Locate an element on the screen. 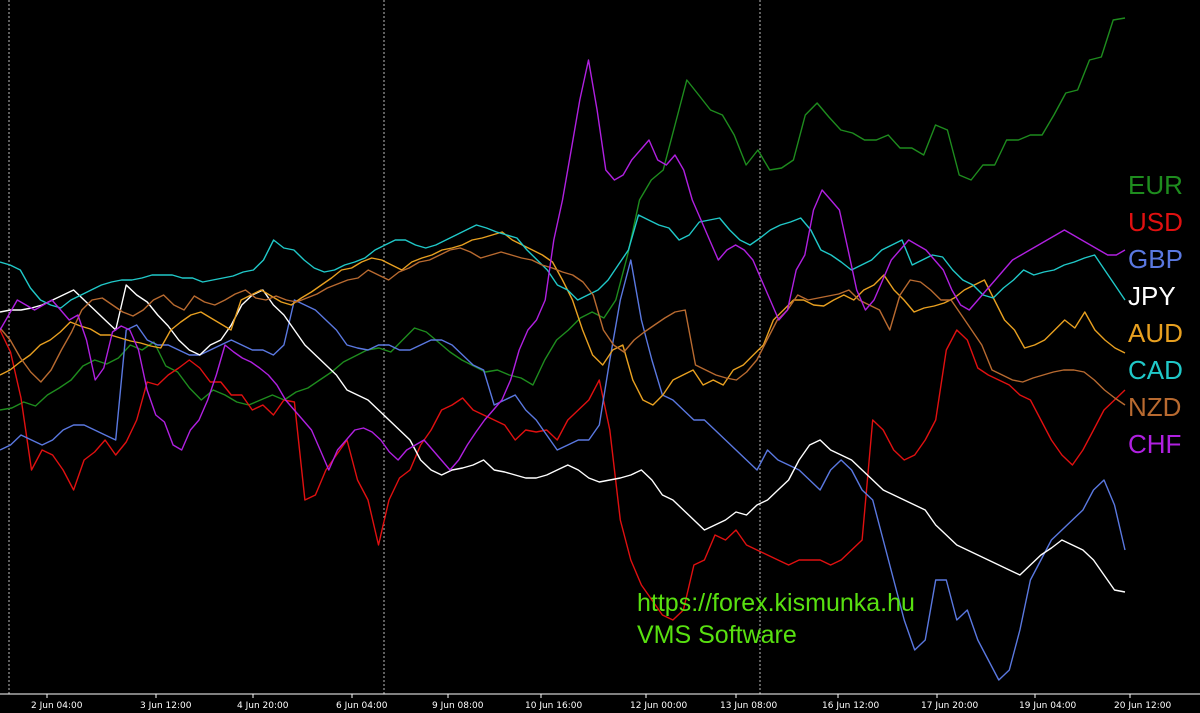 The height and width of the screenshot is (713, 1200). x-tick-label: 6 Jun 04:00 is located at coordinates (362, 706).